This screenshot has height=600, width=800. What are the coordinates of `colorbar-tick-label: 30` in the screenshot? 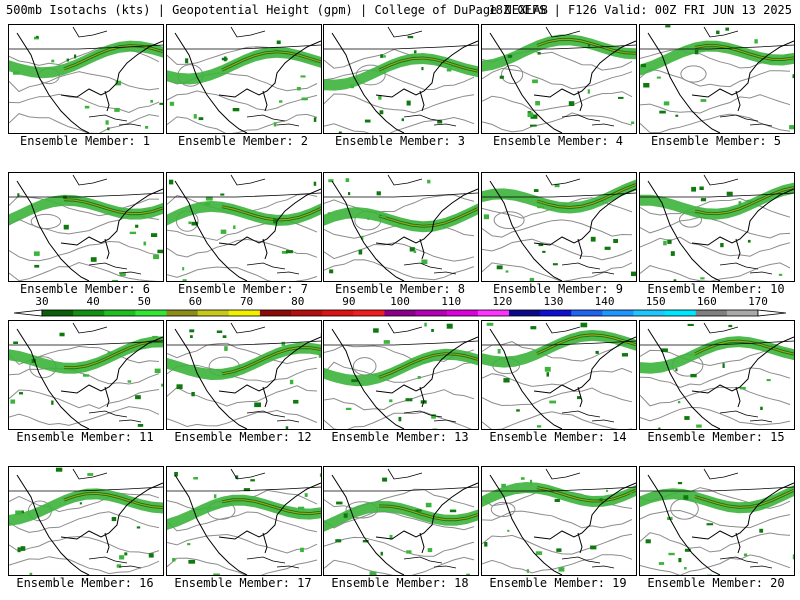 It's located at (42, 301).